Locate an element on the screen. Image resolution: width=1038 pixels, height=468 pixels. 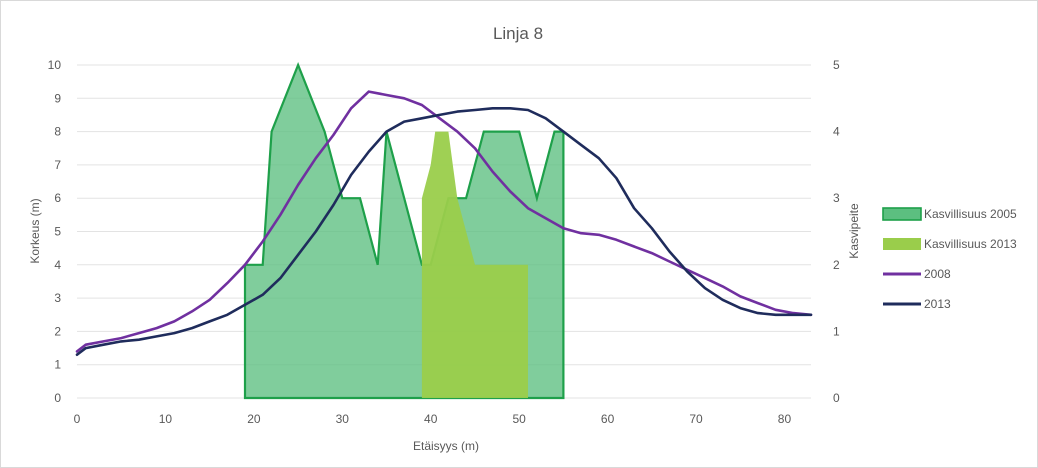
y-tick-label: 3 is located at coordinates (57, 298).